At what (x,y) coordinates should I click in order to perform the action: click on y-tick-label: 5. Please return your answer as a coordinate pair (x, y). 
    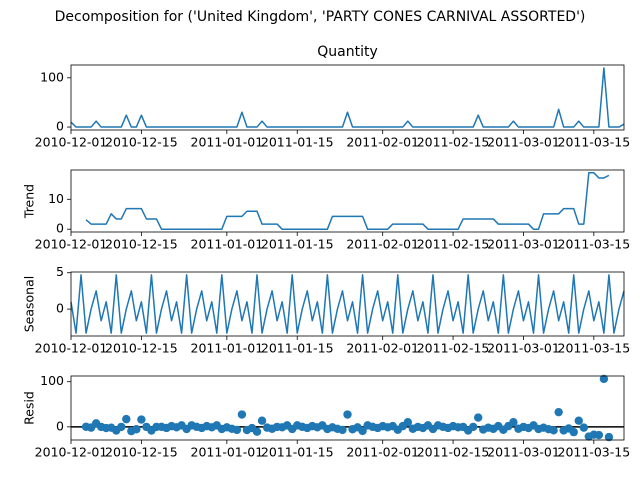
    Looking at the image, I should click on (60, 271).